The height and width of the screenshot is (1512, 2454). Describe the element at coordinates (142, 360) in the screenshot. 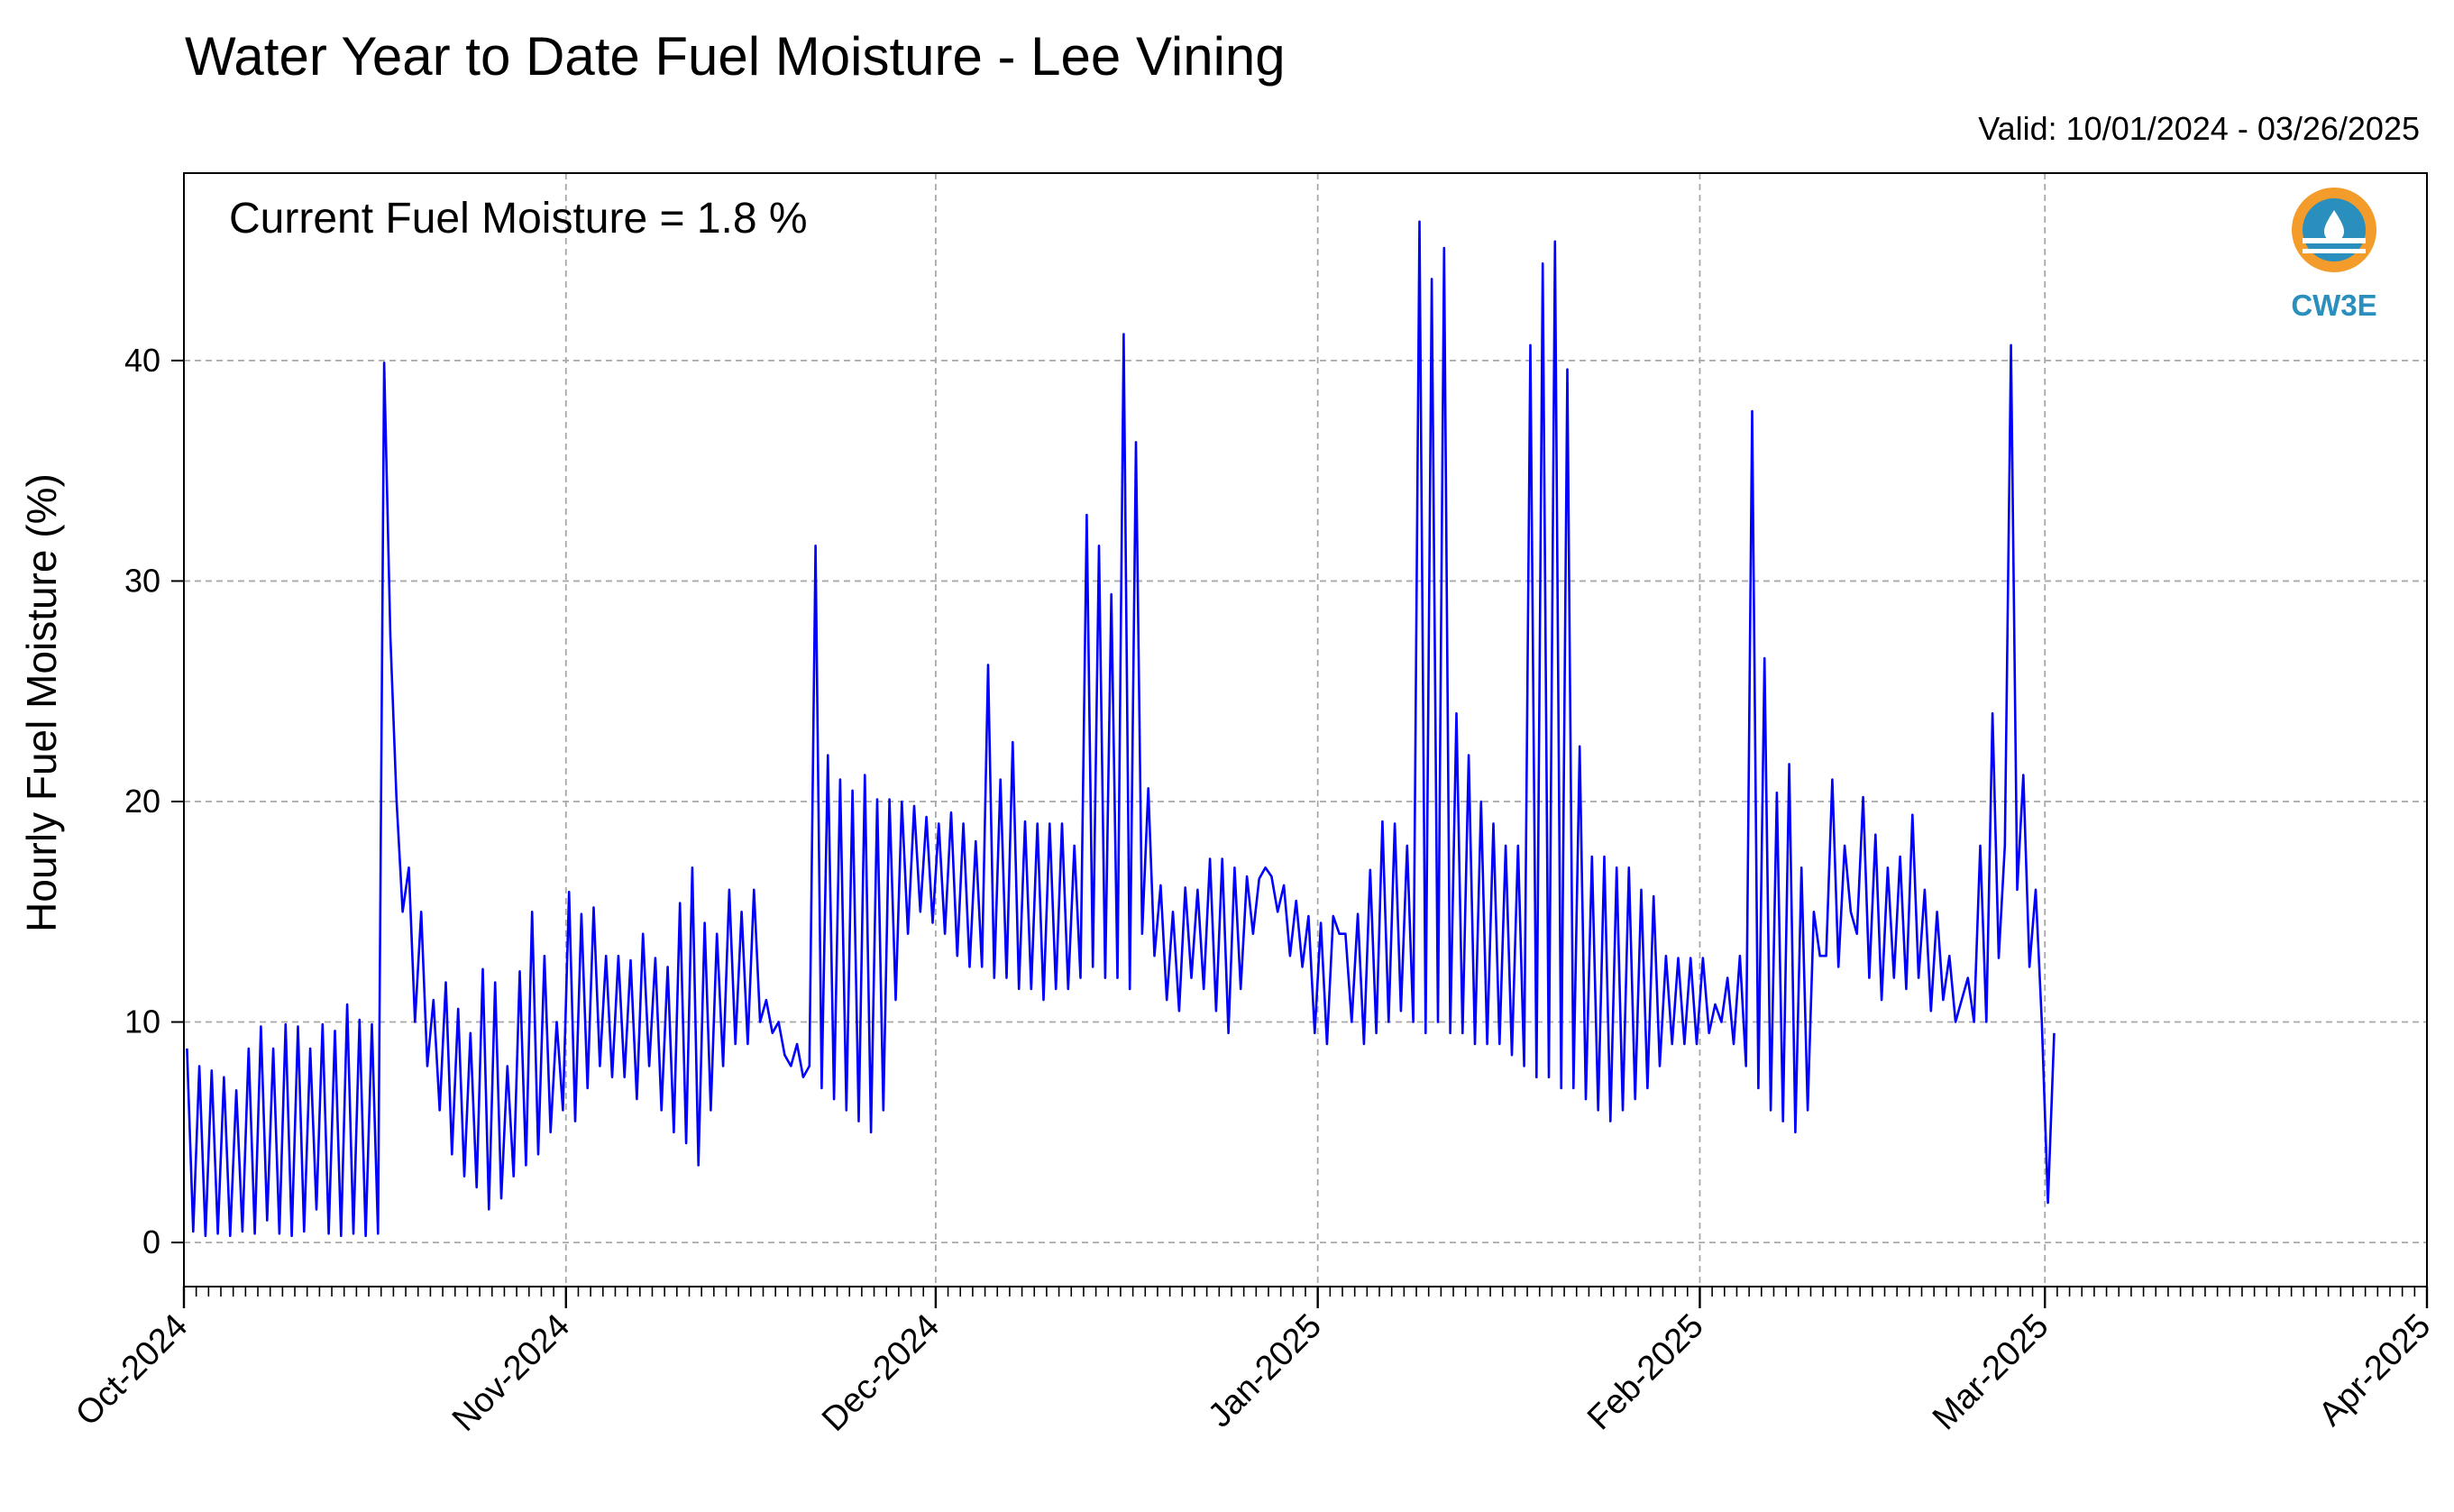

I see `y-tick-label: 40` at that location.